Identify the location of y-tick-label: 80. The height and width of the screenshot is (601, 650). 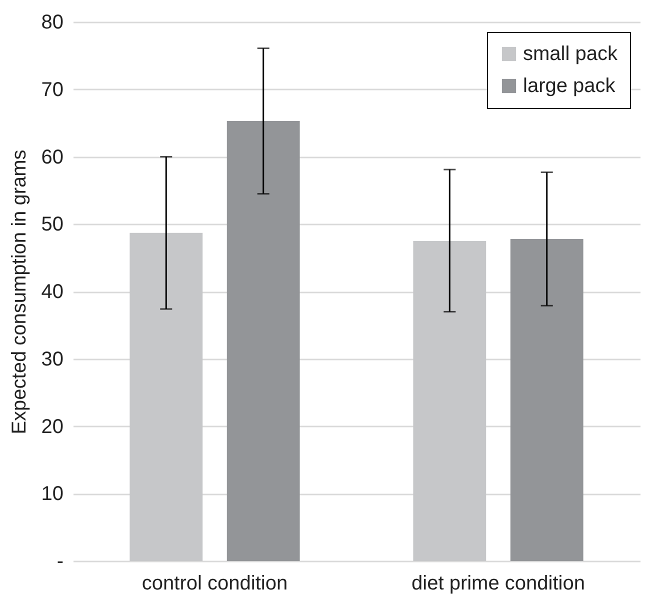
(52, 23).